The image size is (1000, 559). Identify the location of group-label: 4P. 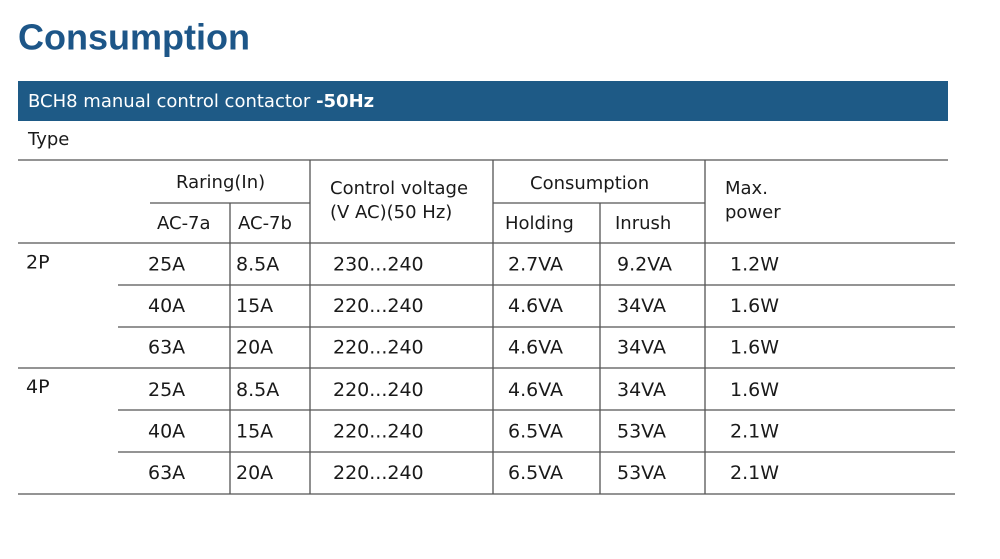
(38, 387).